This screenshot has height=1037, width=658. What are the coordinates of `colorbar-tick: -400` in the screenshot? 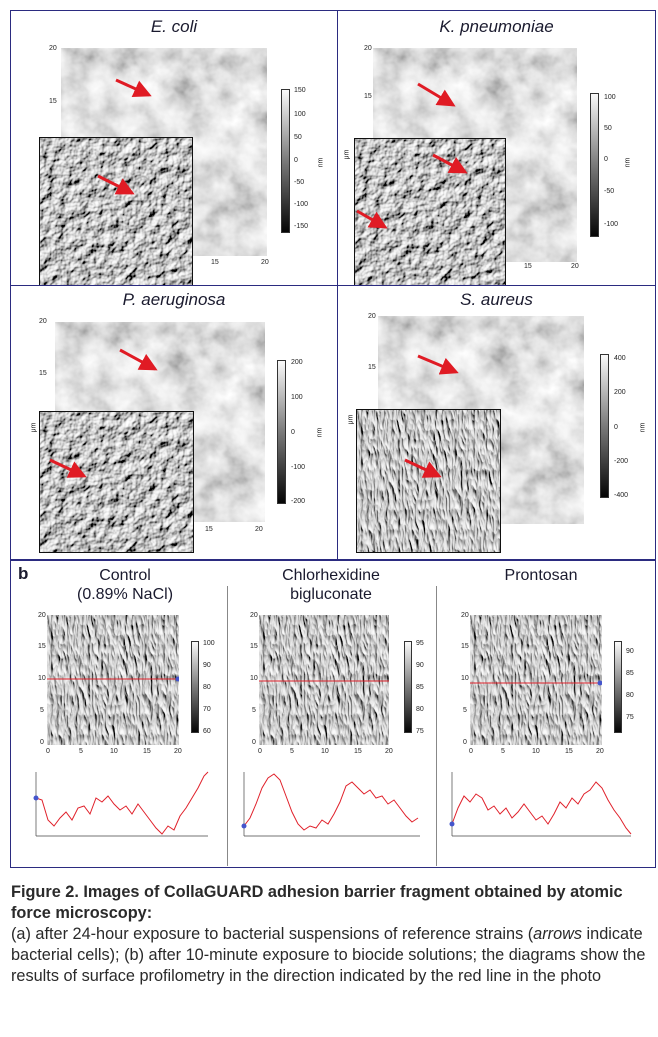 It's located at (621, 495).